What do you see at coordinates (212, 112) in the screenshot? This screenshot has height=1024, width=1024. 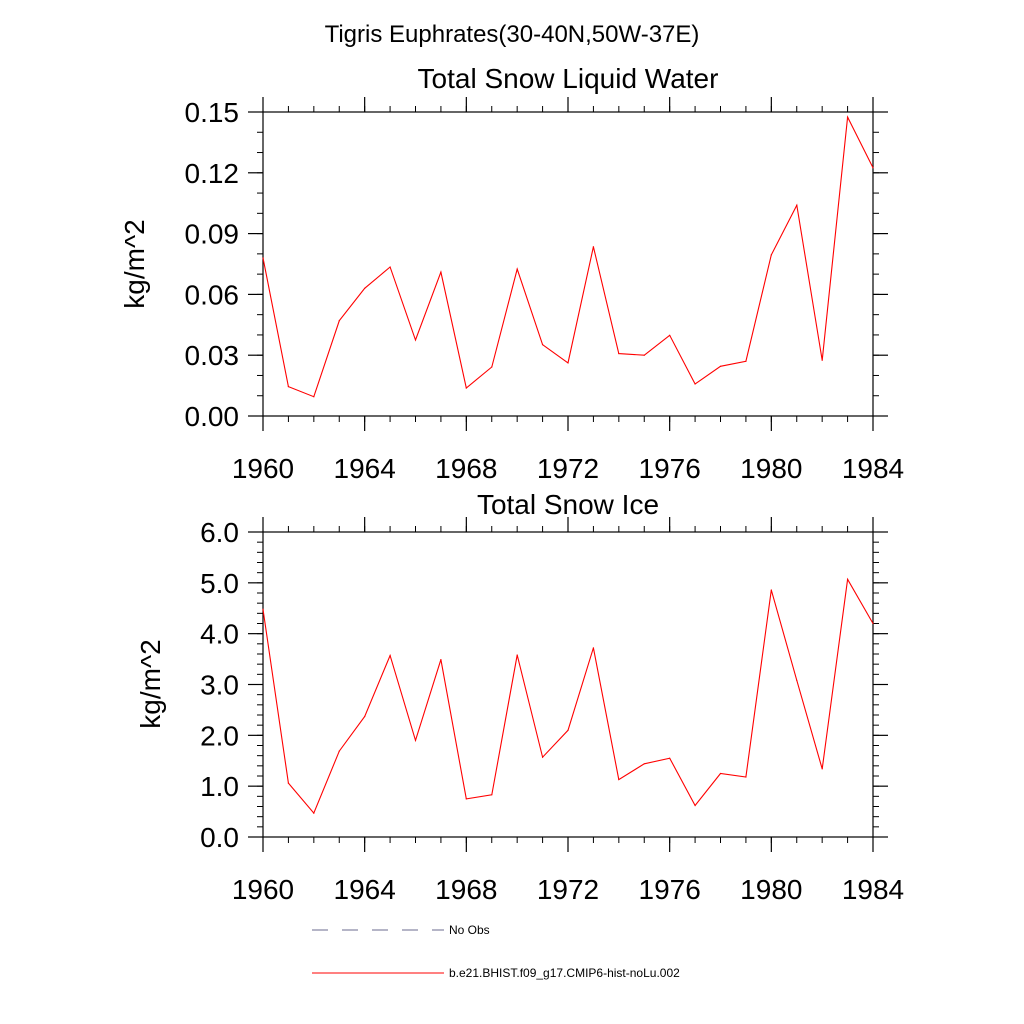 I see `y-tick-label: 0.15` at bounding box center [212, 112].